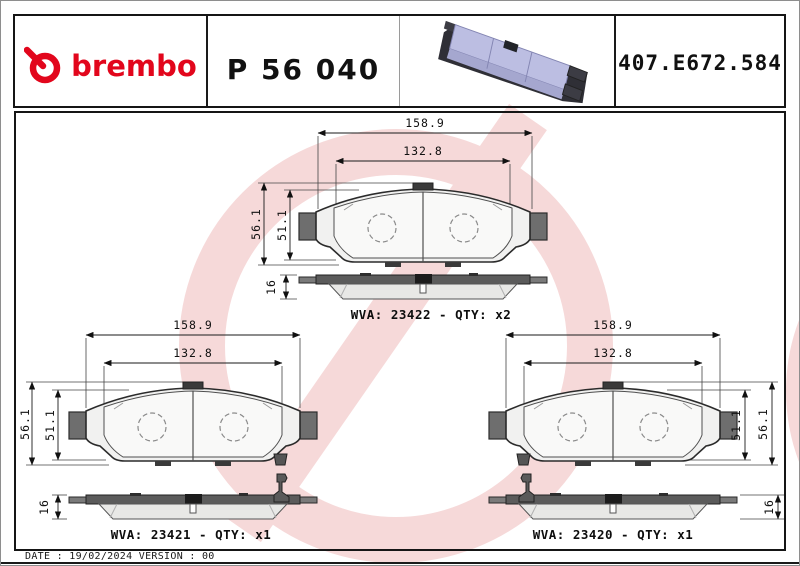 This screenshot has height=566, width=800. Describe the element at coordinates (400, 563) in the screenshot. I see `footer-divider-line` at that location.